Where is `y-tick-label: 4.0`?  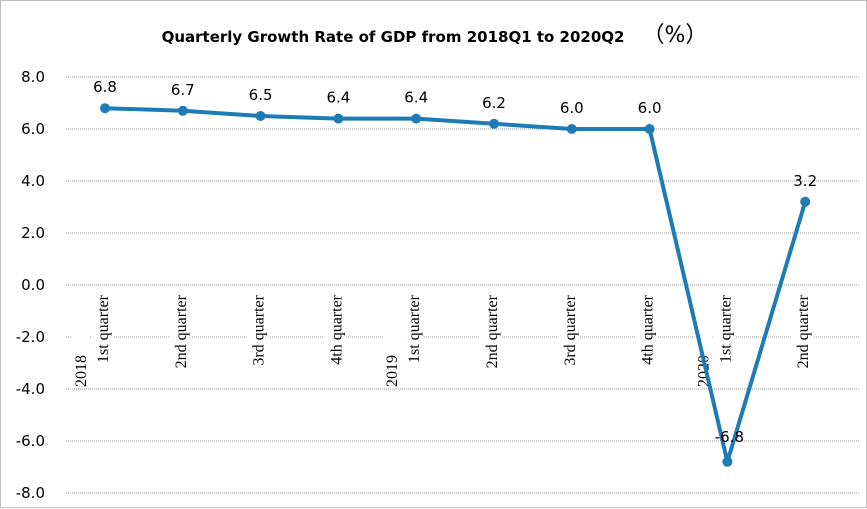
y-tick-label: 4.0 is located at coordinates (33, 181).